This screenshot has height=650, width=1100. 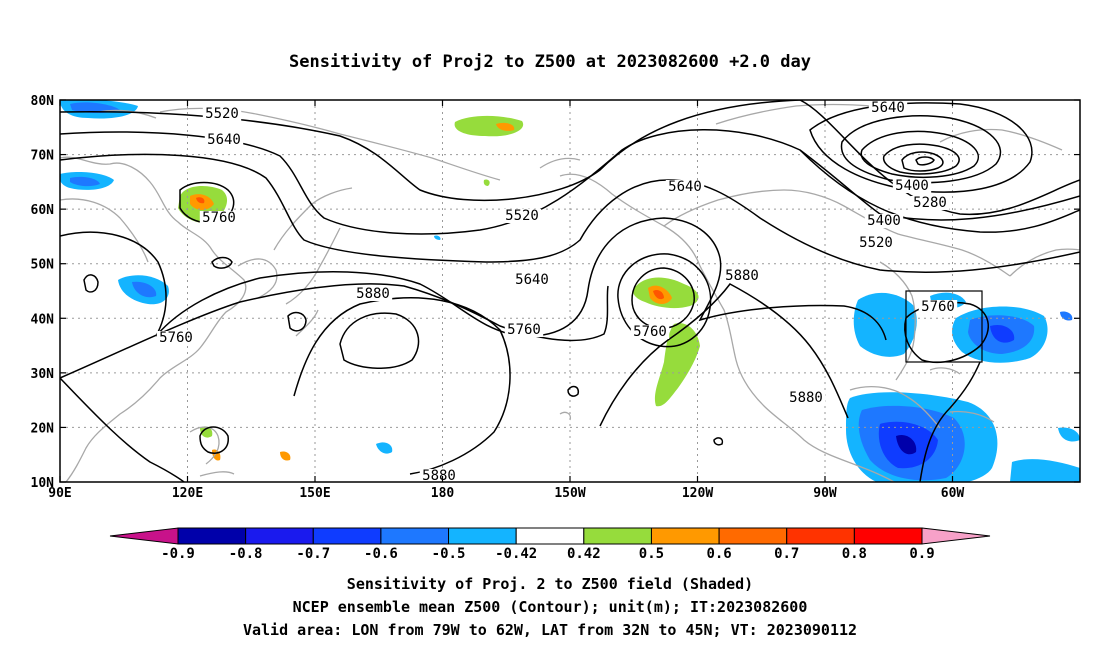 I want to click on longitude-label: 90E, so click(x=59, y=493).